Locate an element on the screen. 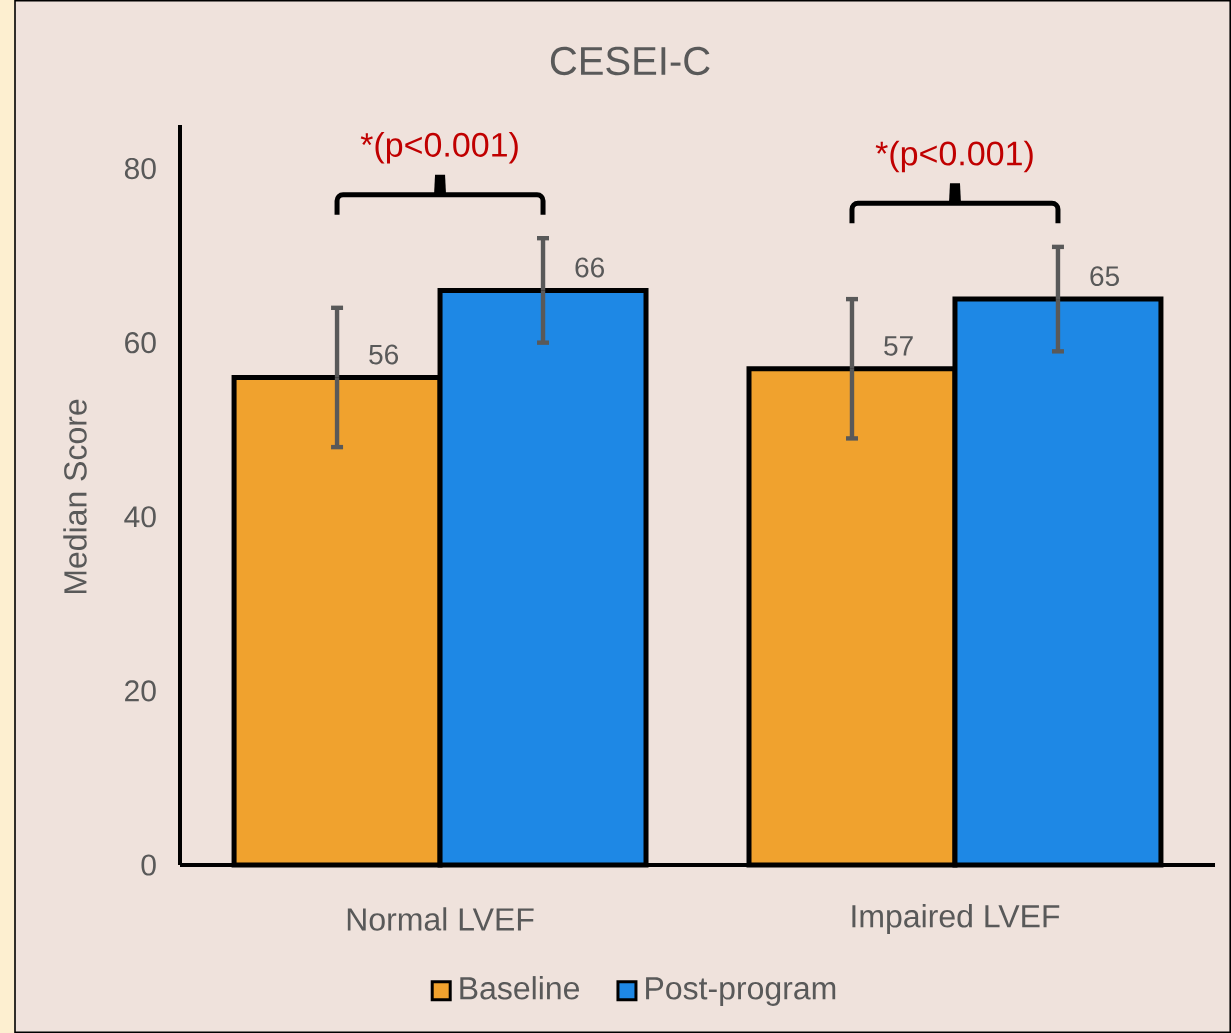 The image size is (1231, 1033). data-label: 66 is located at coordinates (589, 267).